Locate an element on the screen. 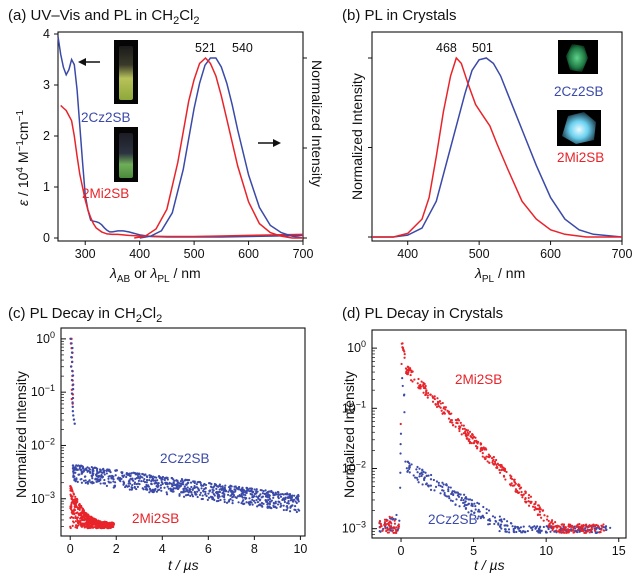  x-tick-label: 8 is located at coordinates (254, 549).